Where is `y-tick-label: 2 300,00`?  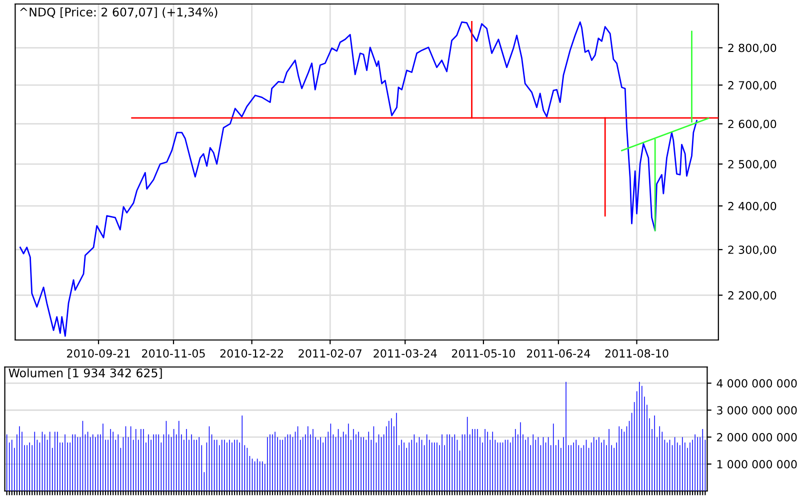 y-tick-label: 2 300,00 is located at coordinates (752, 251).